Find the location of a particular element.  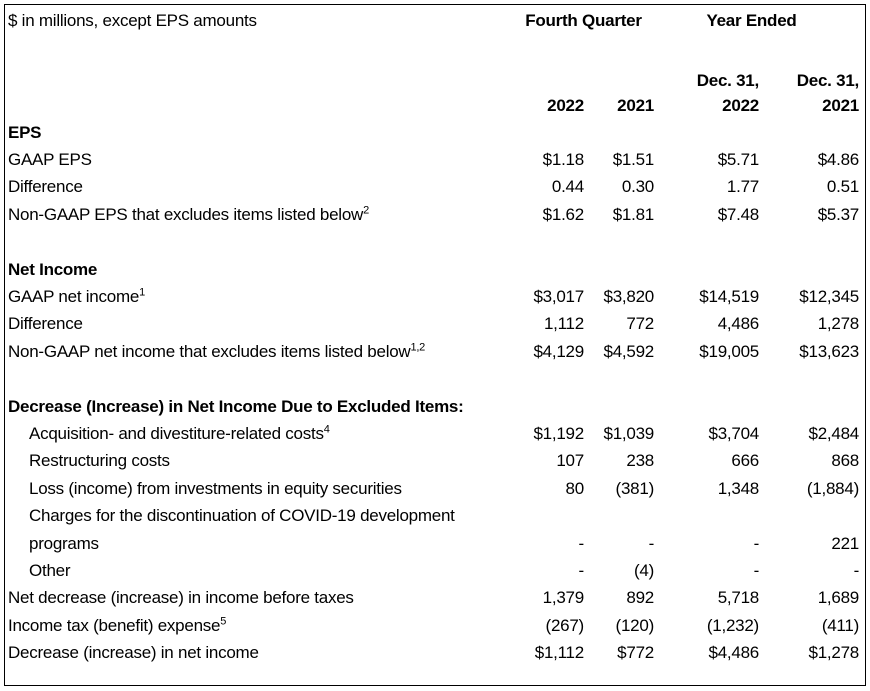

row-label: Other is located at coordinates (247, 570).